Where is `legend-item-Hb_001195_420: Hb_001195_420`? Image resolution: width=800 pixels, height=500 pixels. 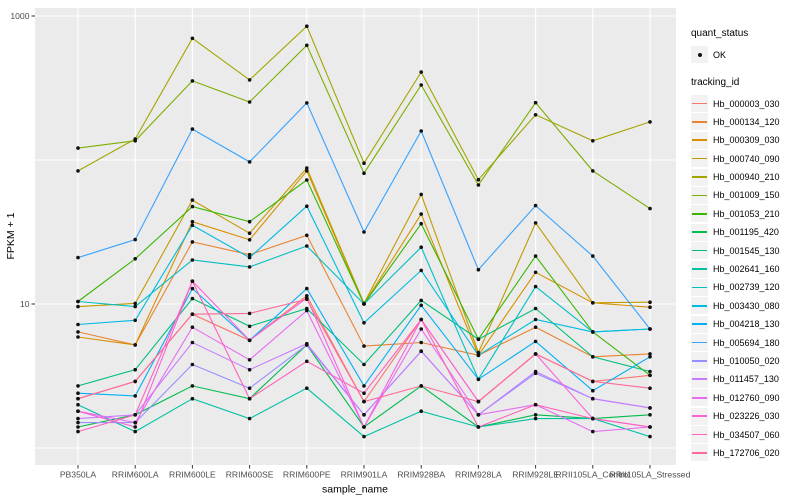
legend-item-Hb_001195_420: Hb_001195_420 is located at coordinates (745, 232).